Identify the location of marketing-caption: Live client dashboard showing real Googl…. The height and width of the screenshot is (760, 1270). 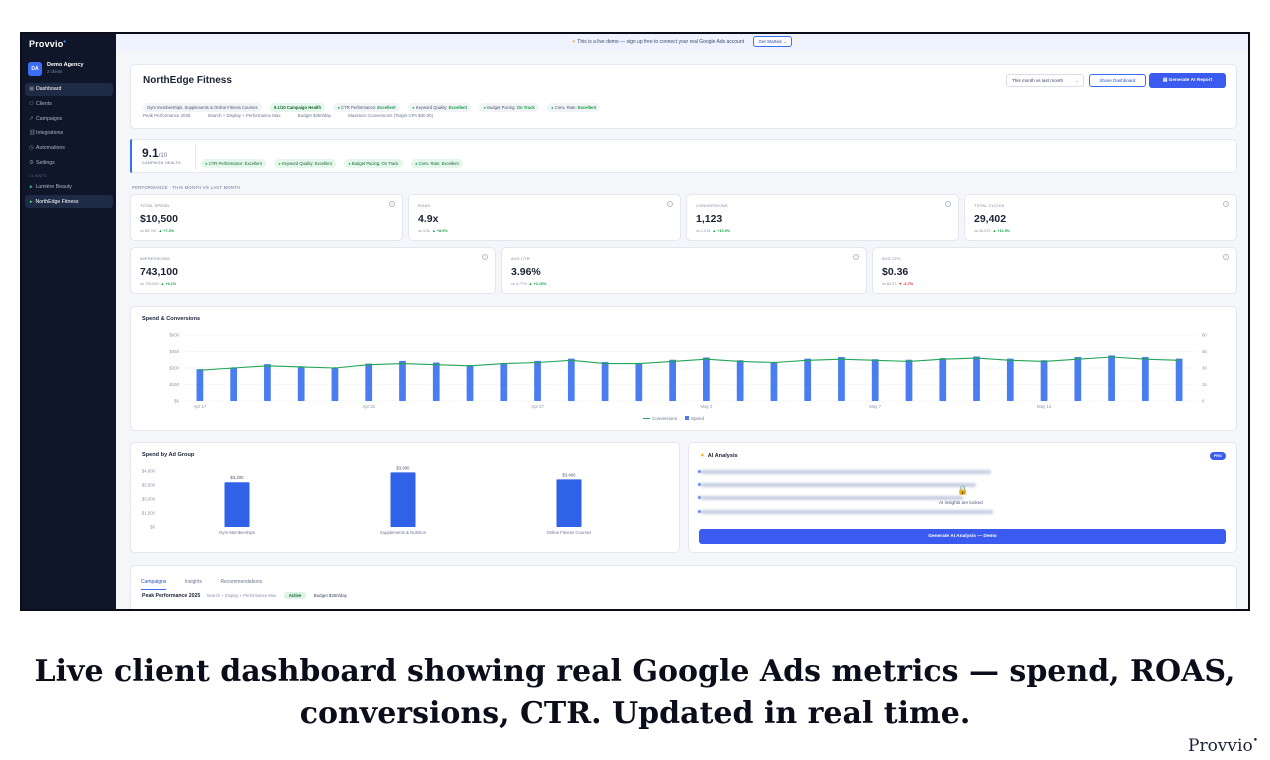
(635, 693).